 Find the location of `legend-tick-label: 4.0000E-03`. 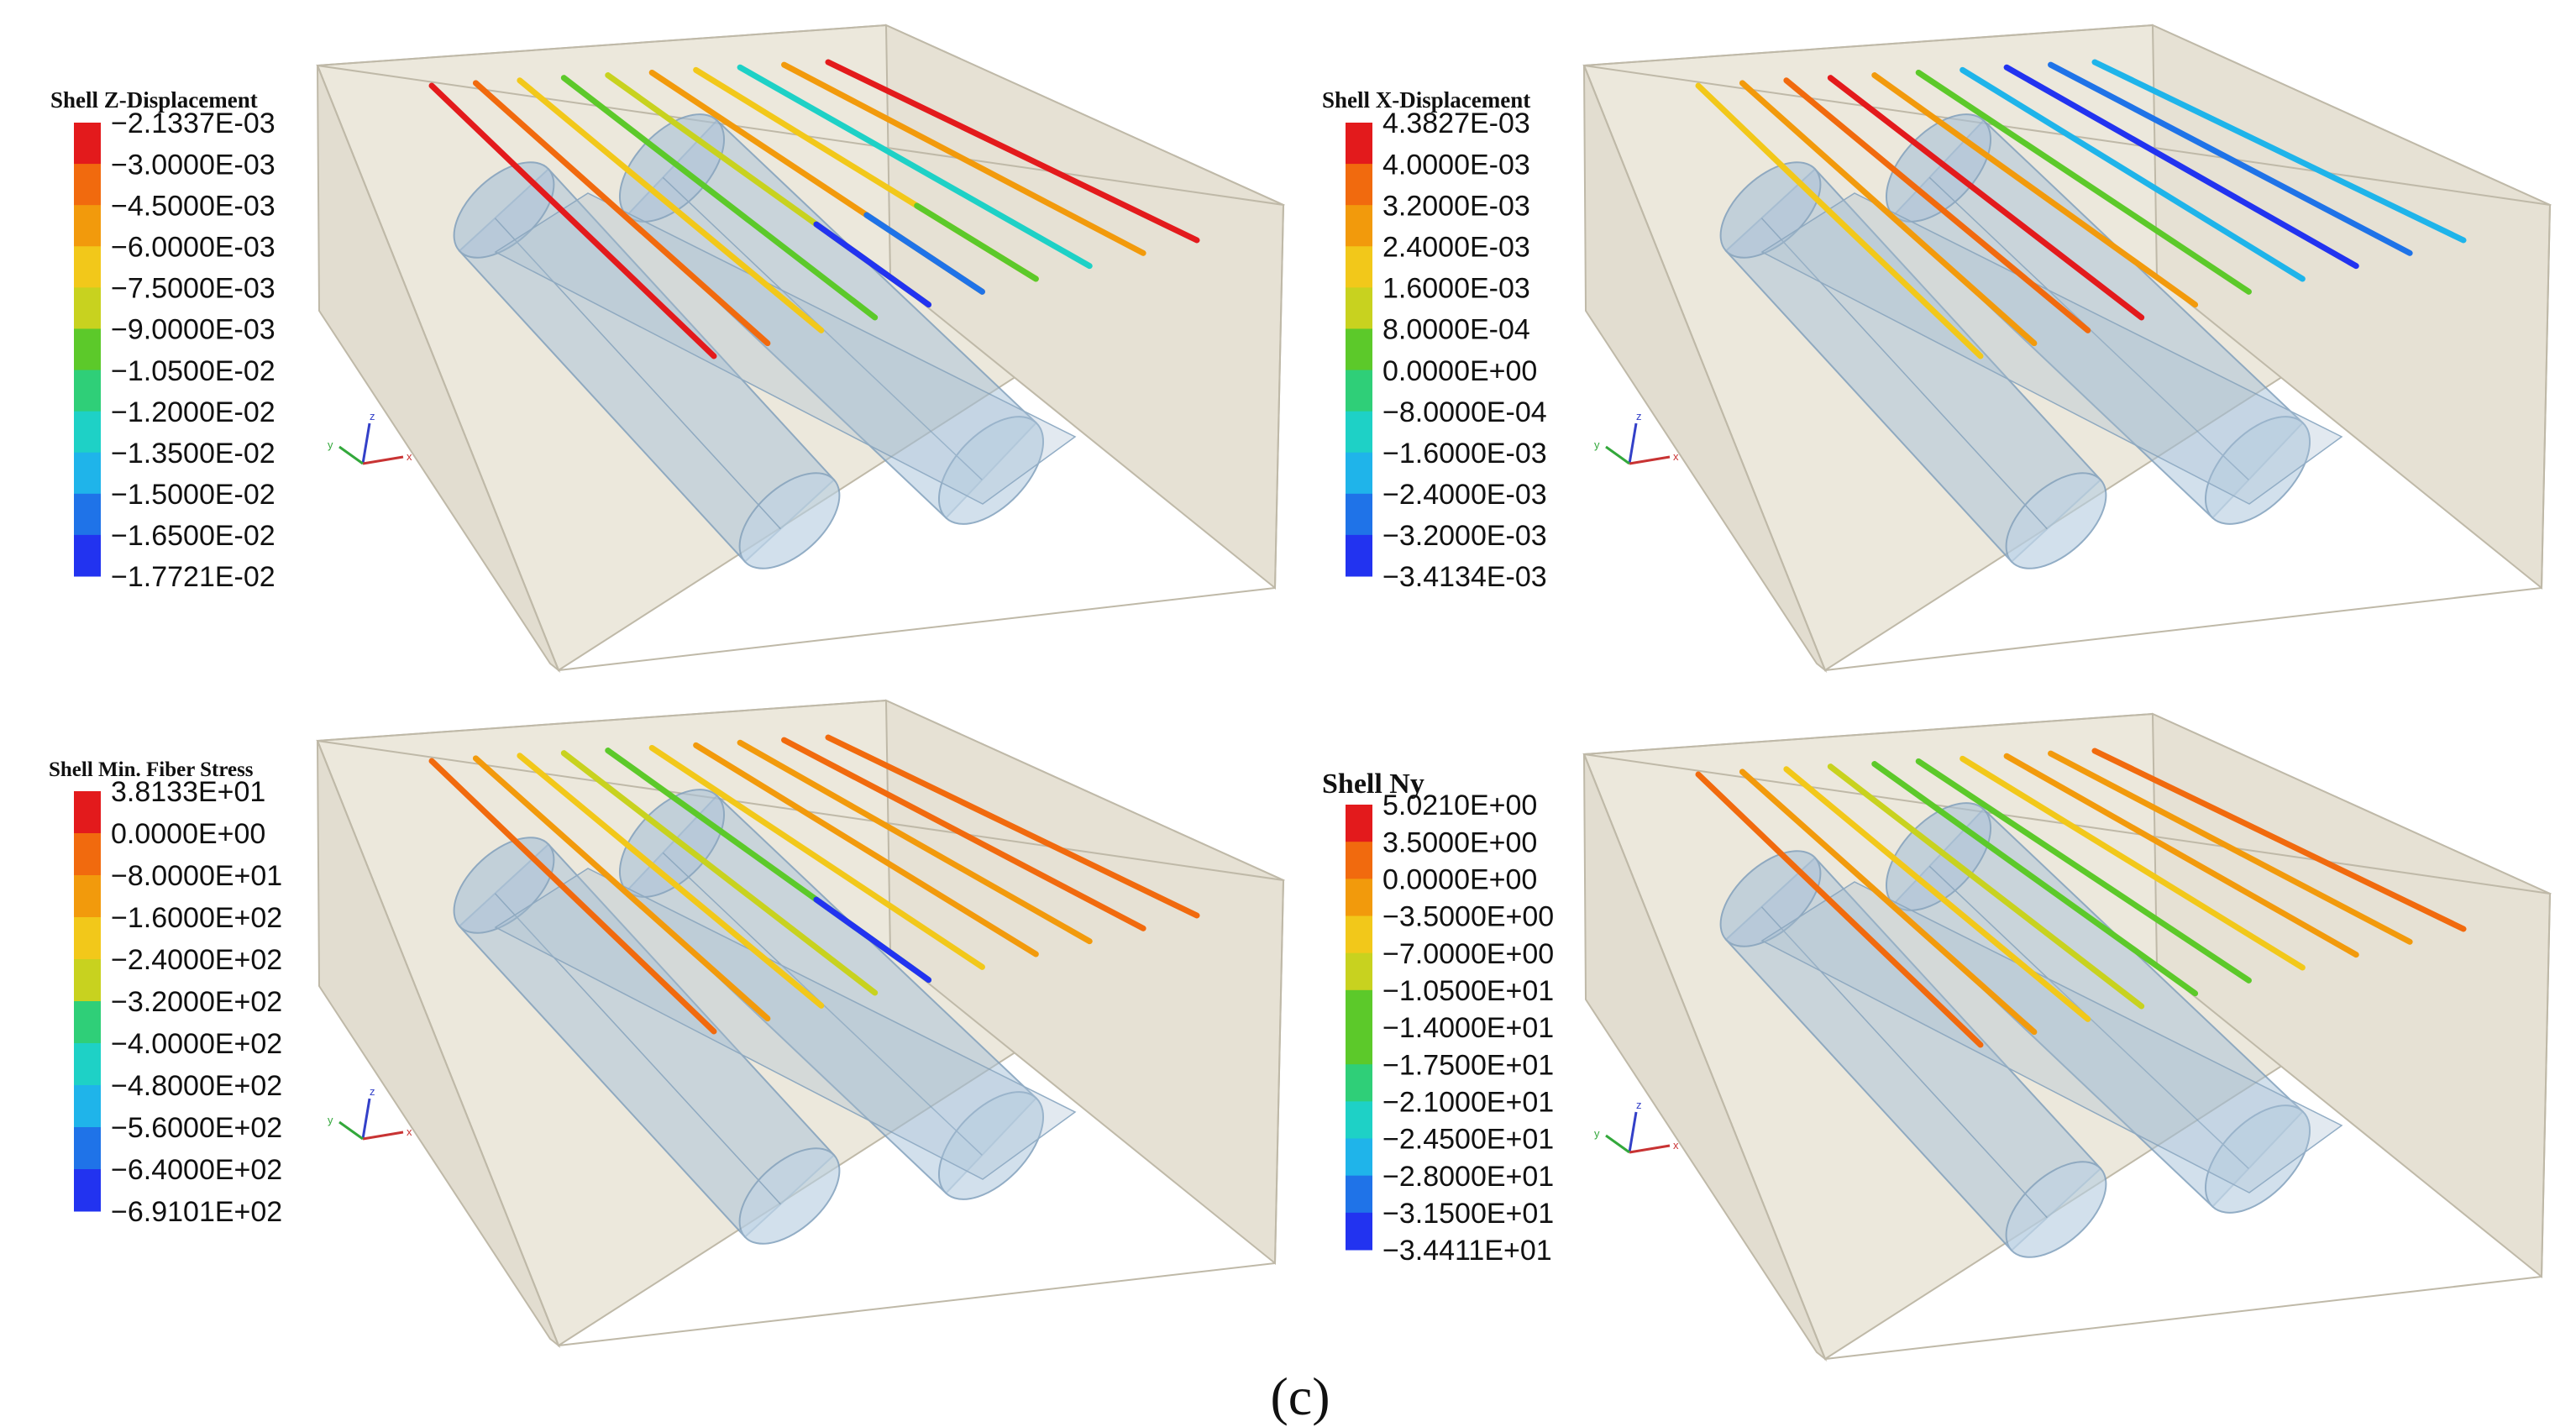

legend-tick-label: 4.0000E-03 is located at coordinates (1456, 165).